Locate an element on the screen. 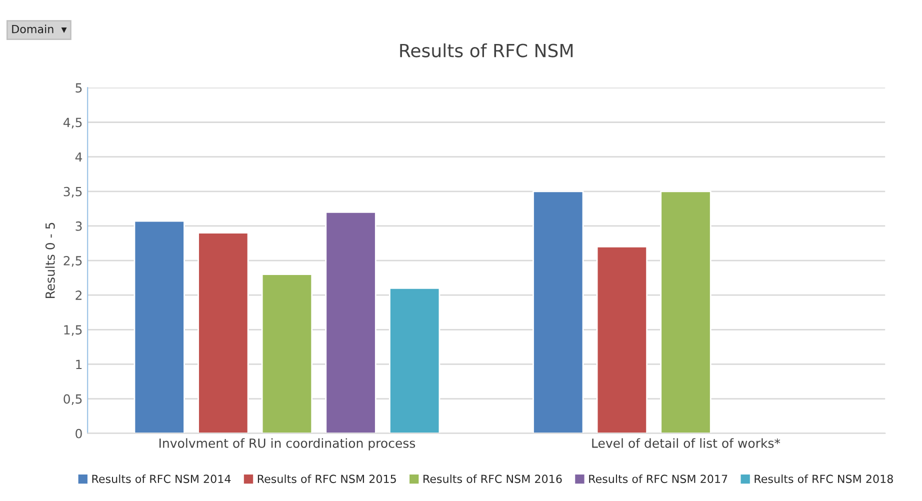 This screenshot has width=922, height=501. legend-label: Results of RFC NSM 2015 is located at coordinates (327, 479).